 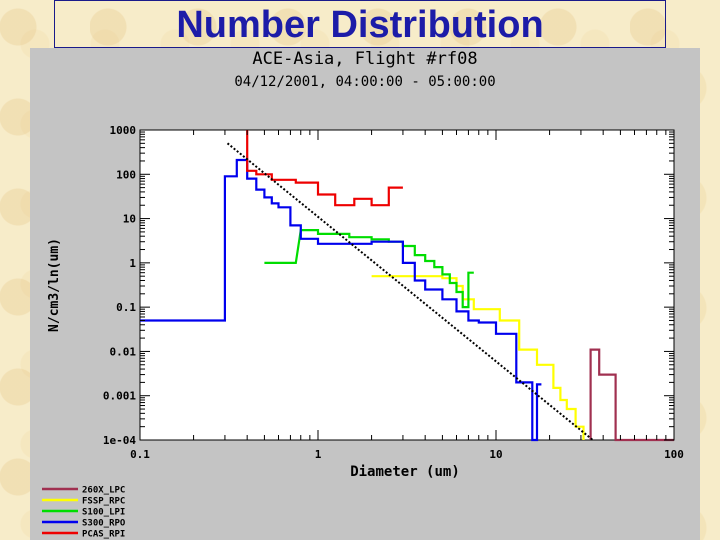 I want to click on y-tick-label: 10, so click(x=129, y=219).